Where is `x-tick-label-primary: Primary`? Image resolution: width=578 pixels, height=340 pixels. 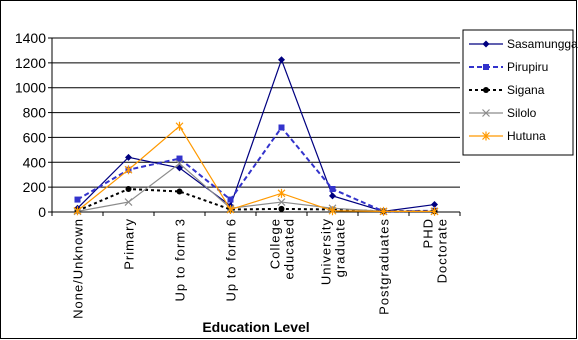 x-tick-label-primary: Primary is located at coordinates (129, 244).